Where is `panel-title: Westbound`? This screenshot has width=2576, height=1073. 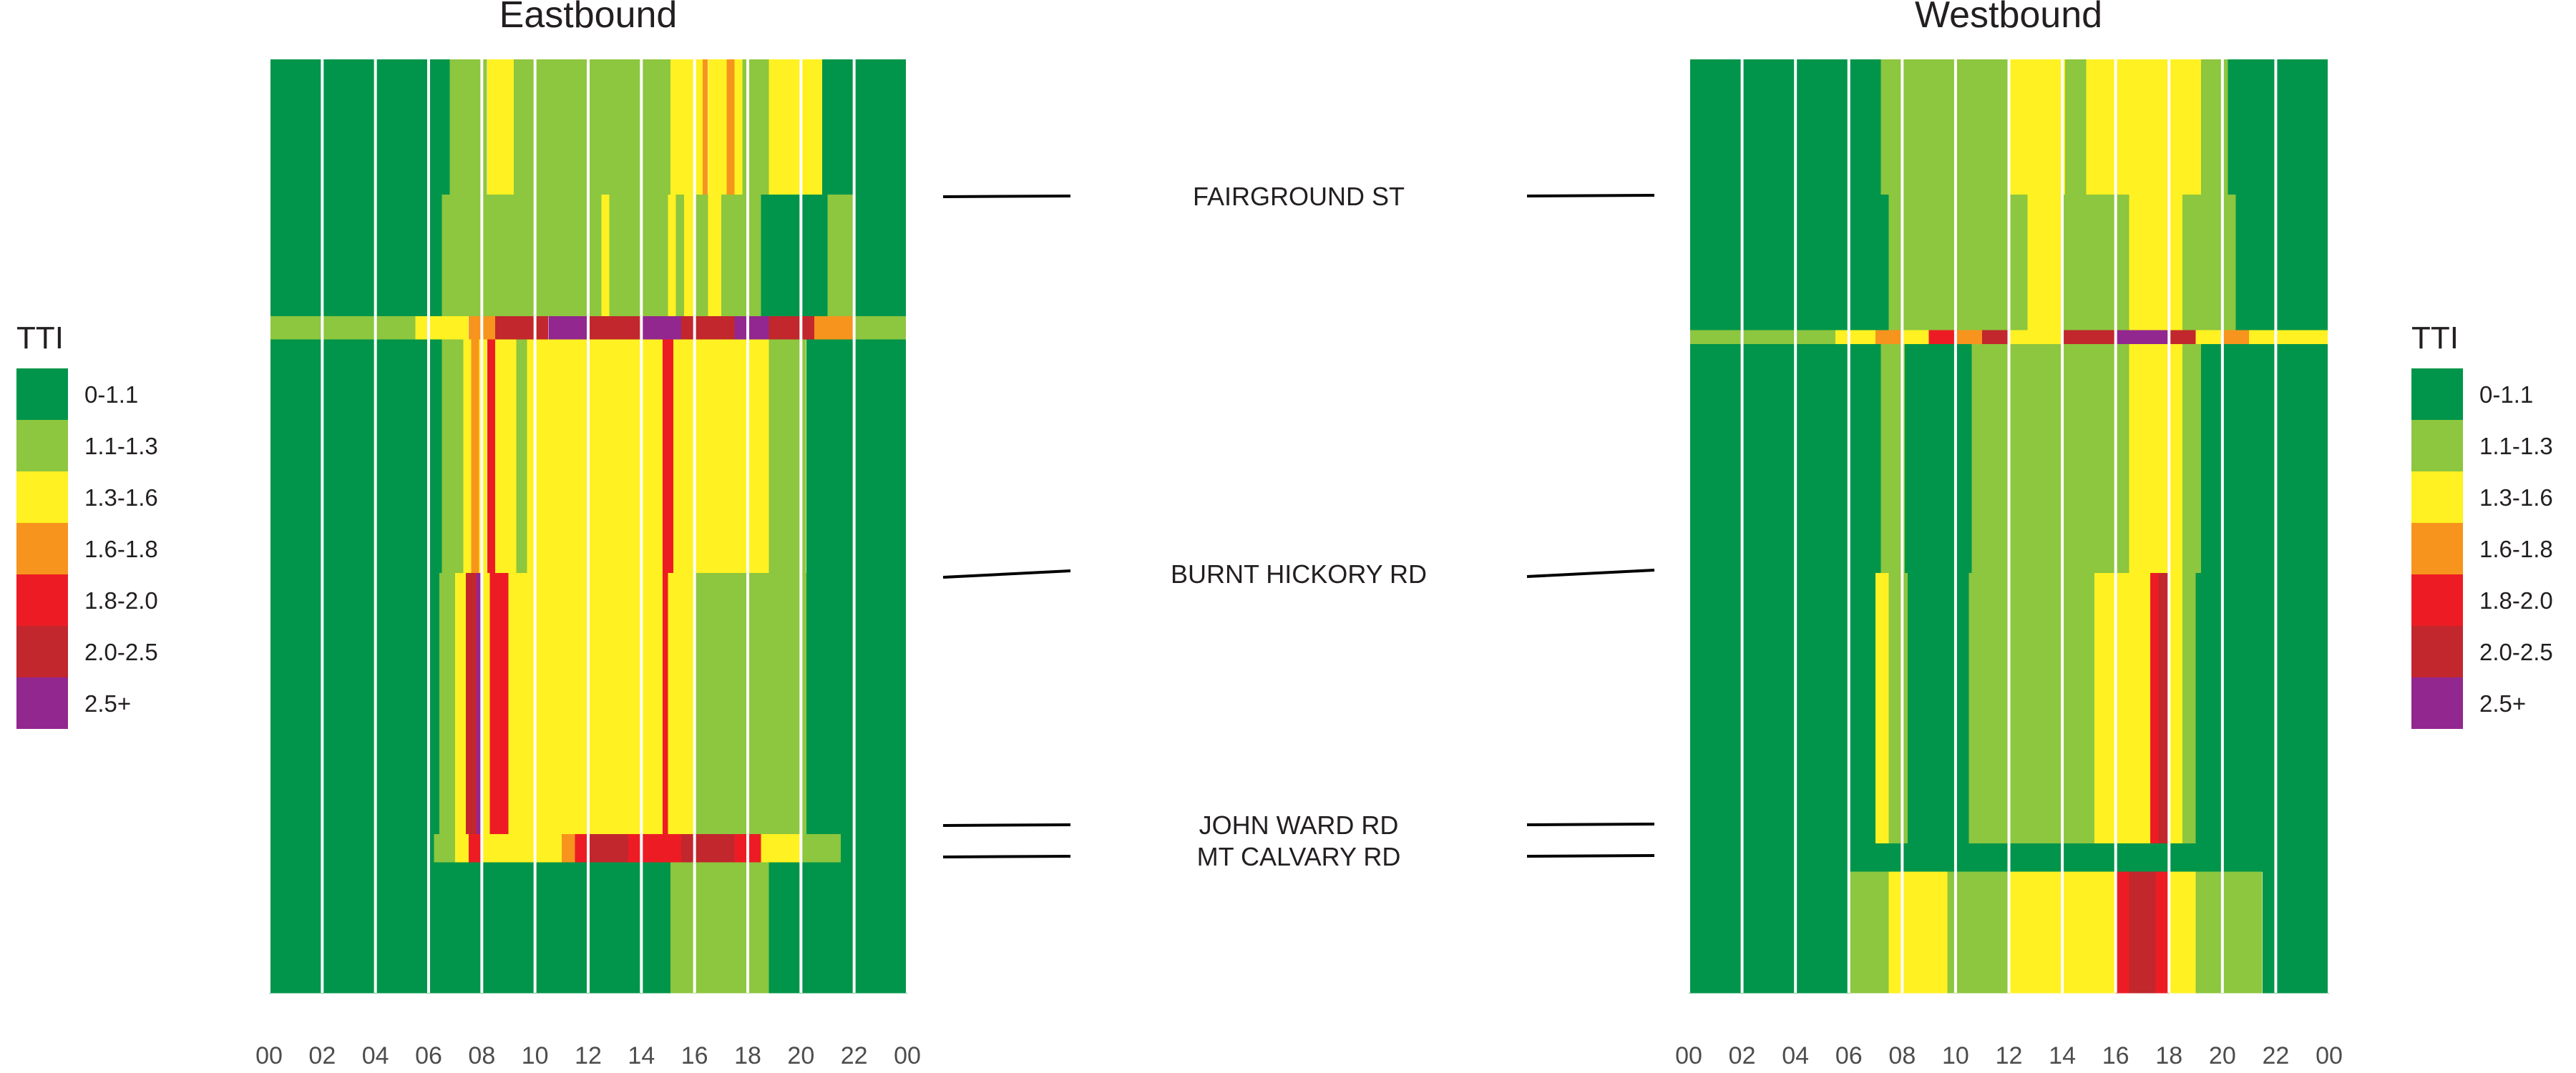 panel-title: Westbound is located at coordinates (2008, 18).